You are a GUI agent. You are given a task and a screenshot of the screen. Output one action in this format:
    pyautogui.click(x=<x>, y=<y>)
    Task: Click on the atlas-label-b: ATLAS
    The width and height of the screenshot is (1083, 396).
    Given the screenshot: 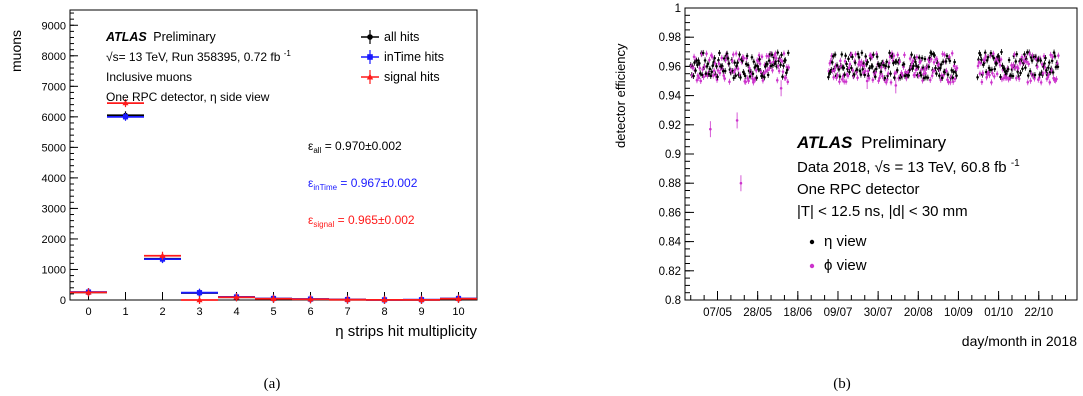 What is the action you would take?
    pyautogui.click(x=824, y=142)
    